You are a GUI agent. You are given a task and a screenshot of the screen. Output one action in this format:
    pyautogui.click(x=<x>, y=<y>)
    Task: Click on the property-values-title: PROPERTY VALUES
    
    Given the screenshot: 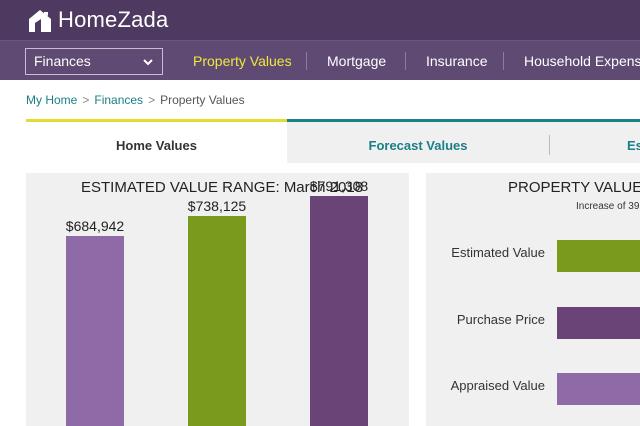 What is the action you would take?
    pyautogui.click(x=574, y=187)
    